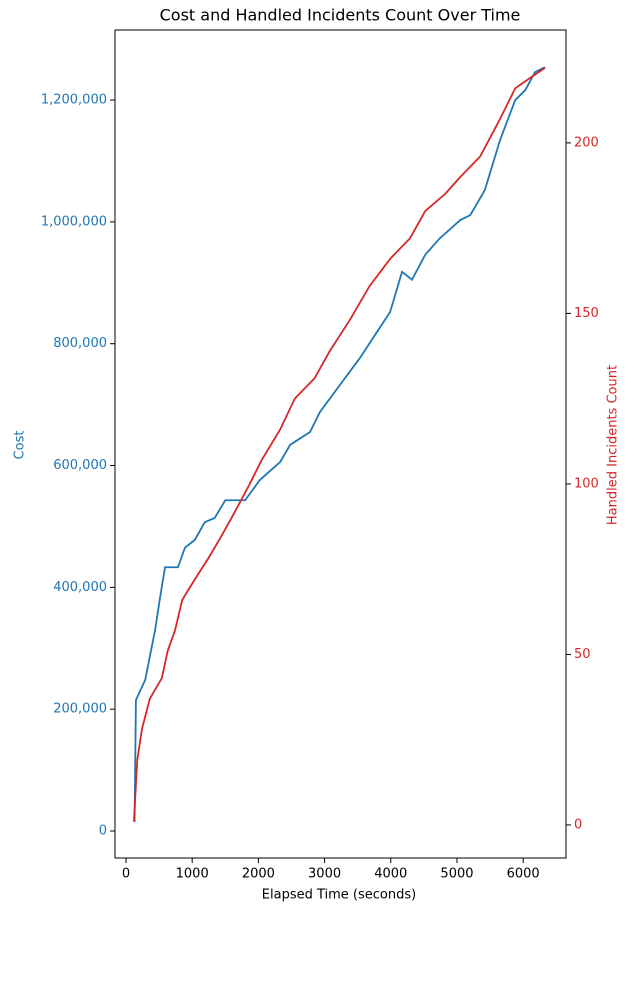 The width and height of the screenshot is (636, 982). What do you see at coordinates (586, 483) in the screenshot?
I see `y2-tick-label: 100` at bounding box center [586, 483].